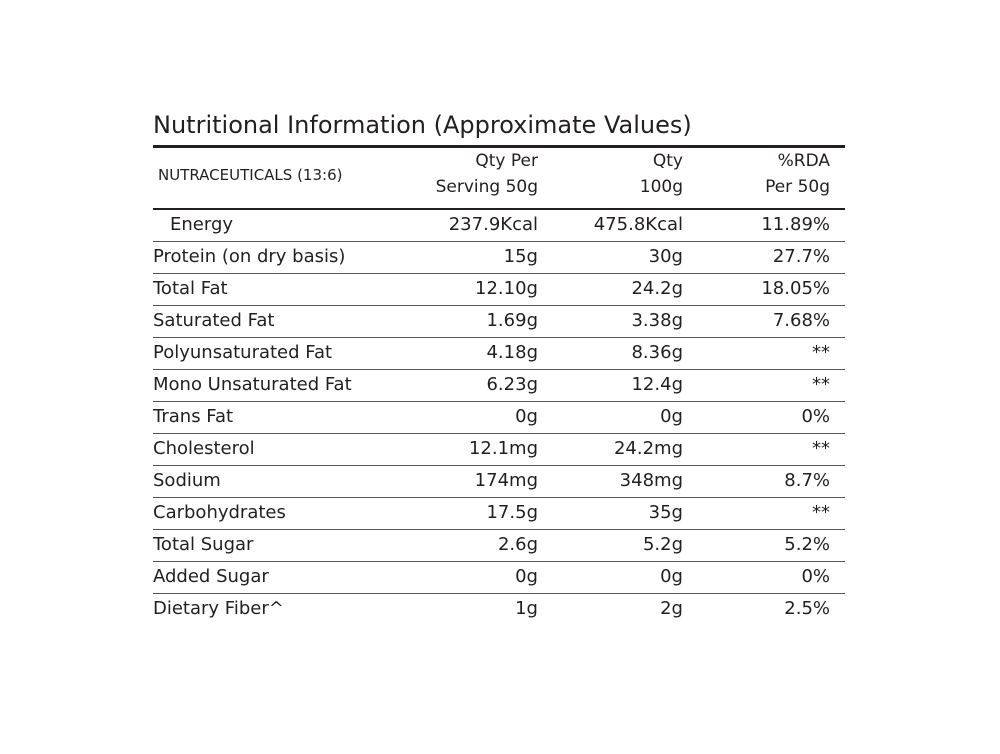 The image size is (1000, 754). Describe the element at coordinates (657, 320) in the screenshot. I see `cell-value: 3.38g` at that location.